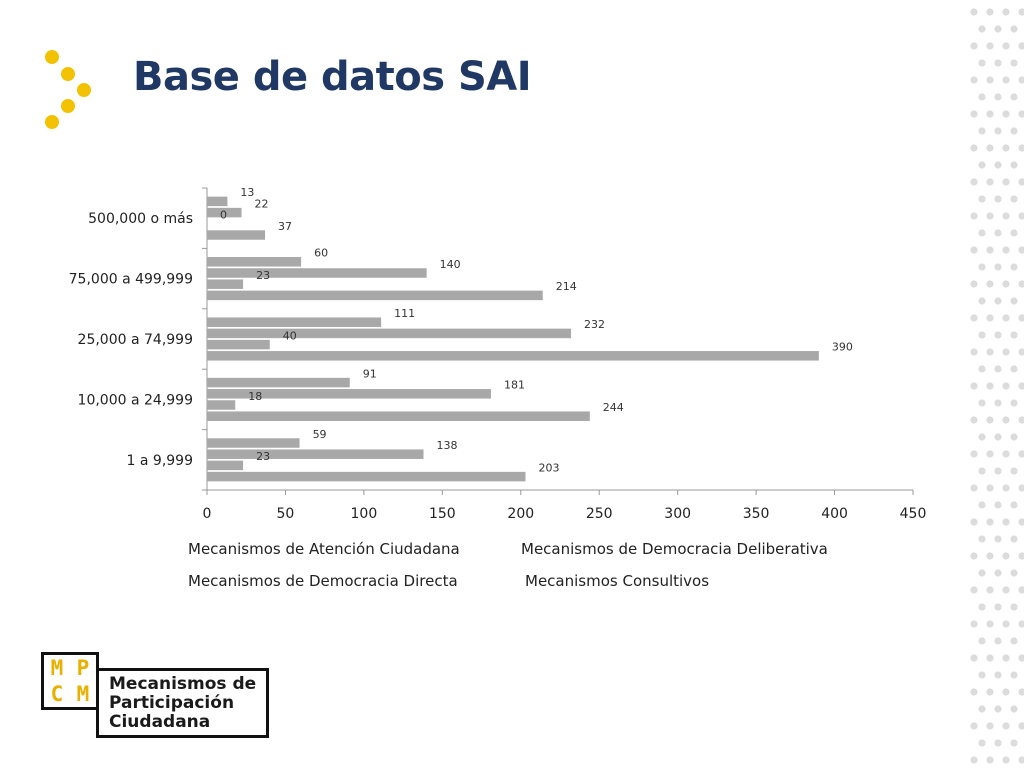  I want to click on data-label: 18, so click(255, 396).